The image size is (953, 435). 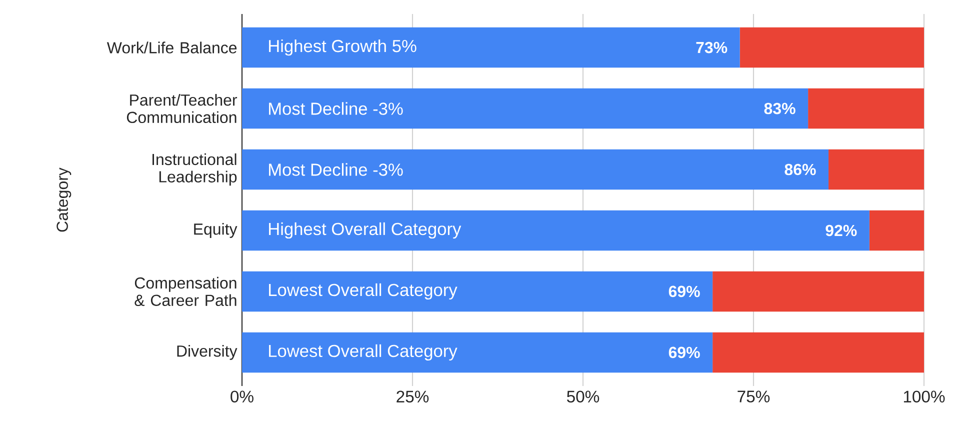 What do you see at coordinates (841, 230) in the screenshot?
I see `data-label: 92%` at bounding box center [841, 230].